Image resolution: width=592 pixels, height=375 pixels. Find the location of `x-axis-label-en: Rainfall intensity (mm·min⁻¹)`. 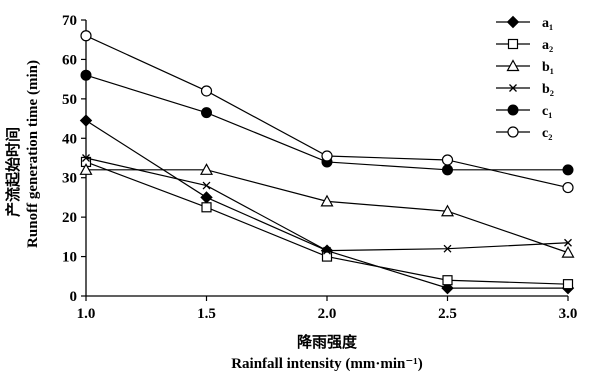

x-axis-label-en: Rainfall intensity (mm·min⁻¹) is located at coordinates (327, 364).